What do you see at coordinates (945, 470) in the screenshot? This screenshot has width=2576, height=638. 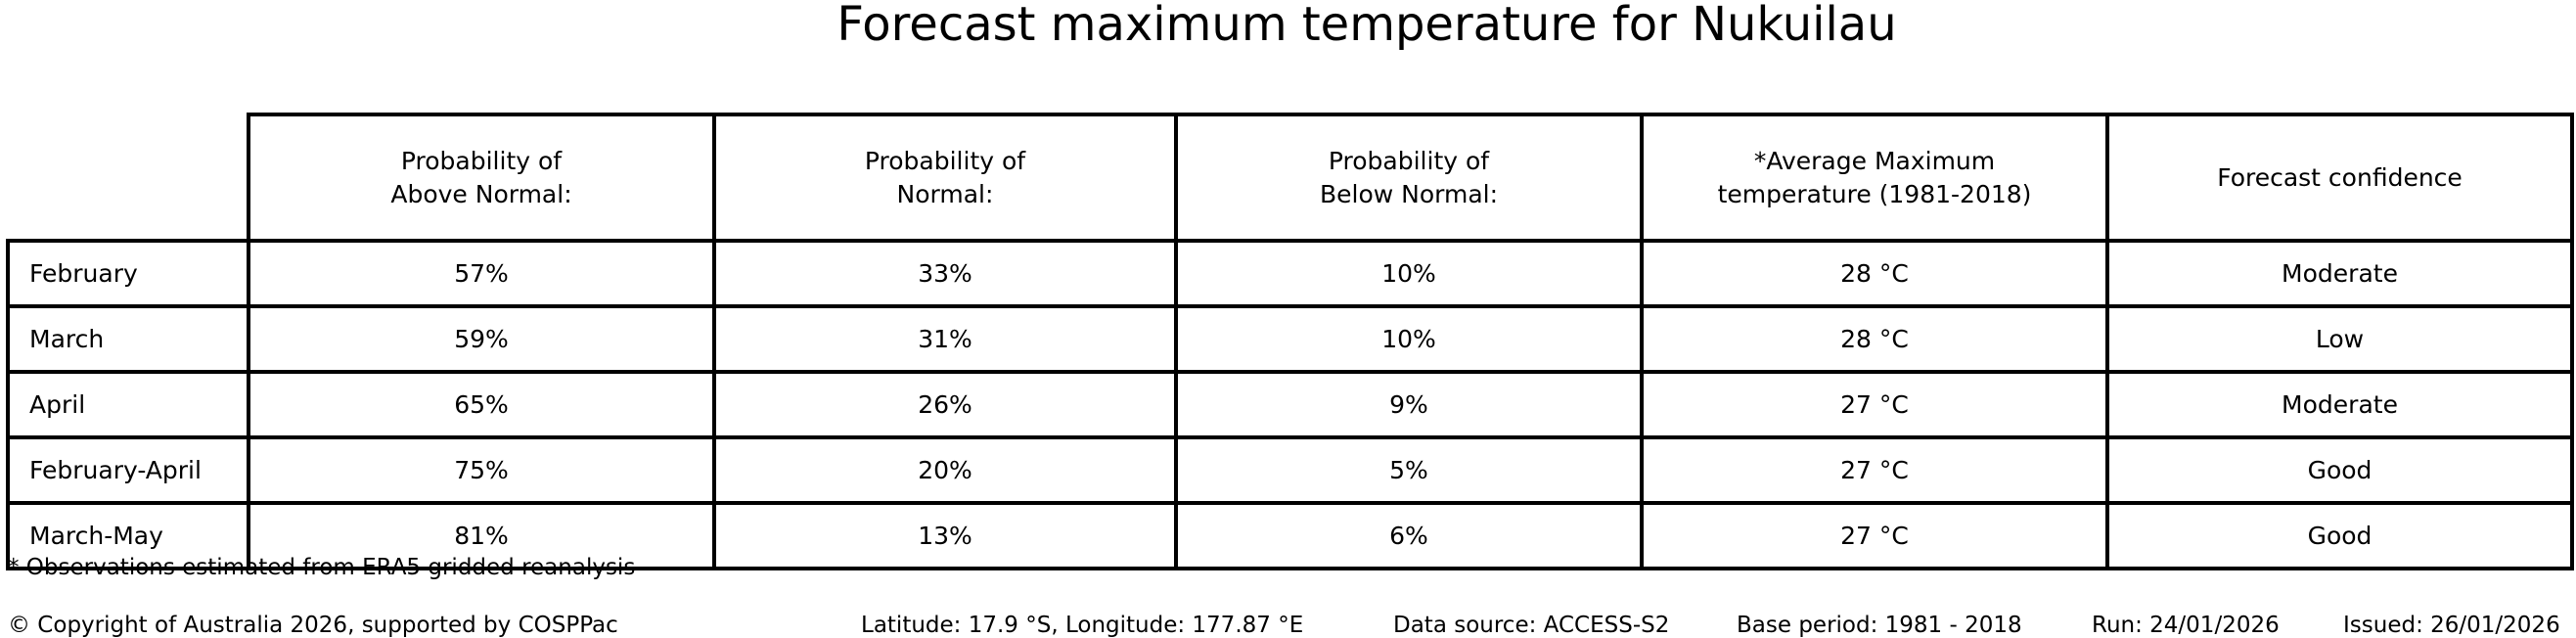 I see `table-cell: 20%` at bounding box center [945, 470].